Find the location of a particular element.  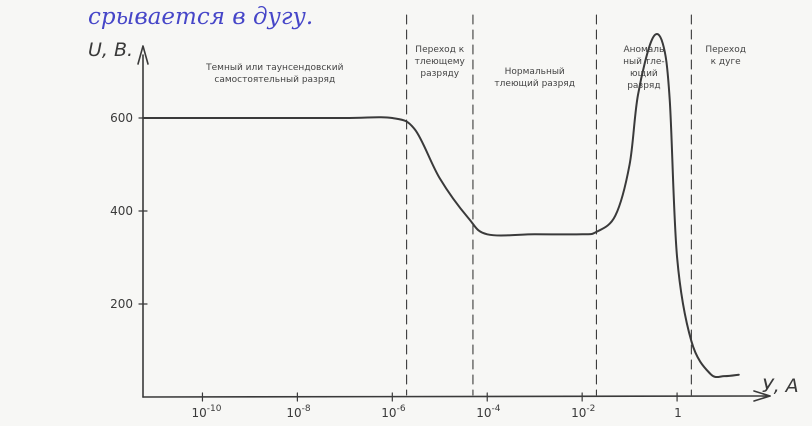

region-label: Переход is located at coordinates (725, 50).